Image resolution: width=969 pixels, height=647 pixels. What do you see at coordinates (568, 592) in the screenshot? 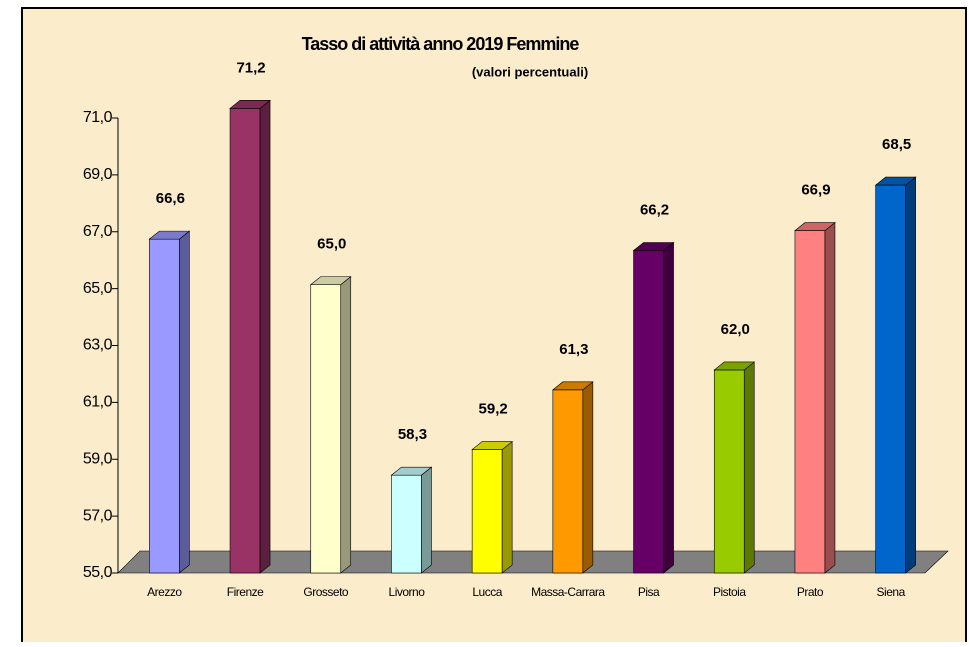
I see `x-tick-label: Massa-Carrara` at bounding box center [568, 592].